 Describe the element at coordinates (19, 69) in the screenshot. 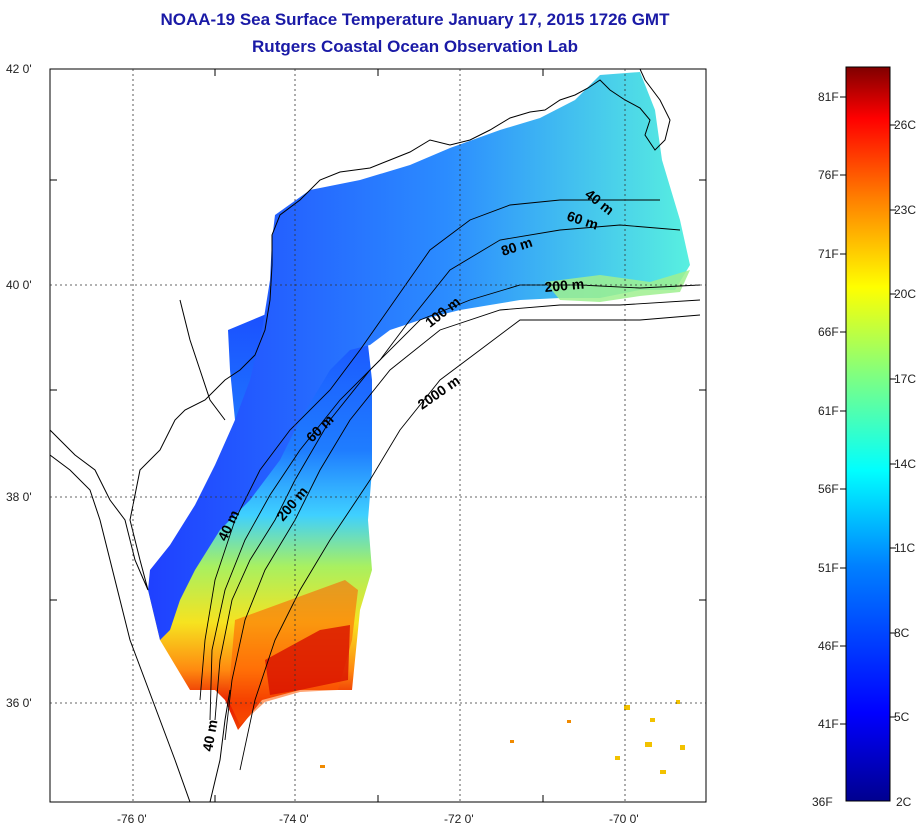

I see `lat-label: 42 0'` at that location.